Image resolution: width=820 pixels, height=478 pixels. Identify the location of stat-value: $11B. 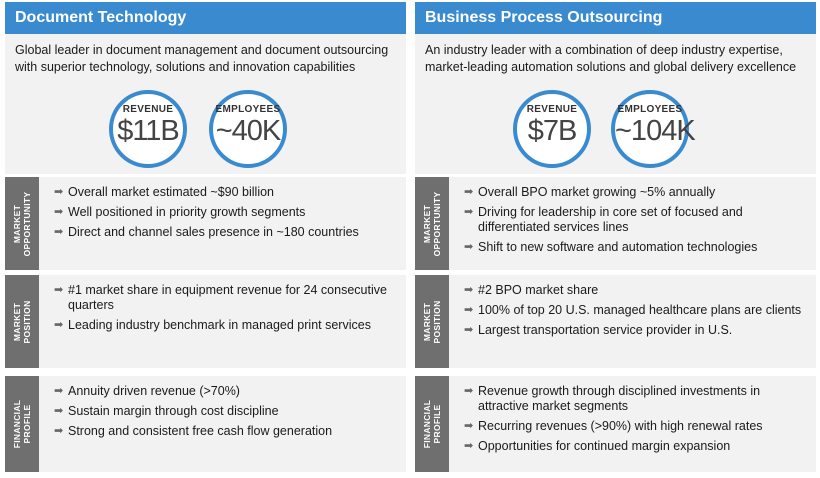
(148, 131).